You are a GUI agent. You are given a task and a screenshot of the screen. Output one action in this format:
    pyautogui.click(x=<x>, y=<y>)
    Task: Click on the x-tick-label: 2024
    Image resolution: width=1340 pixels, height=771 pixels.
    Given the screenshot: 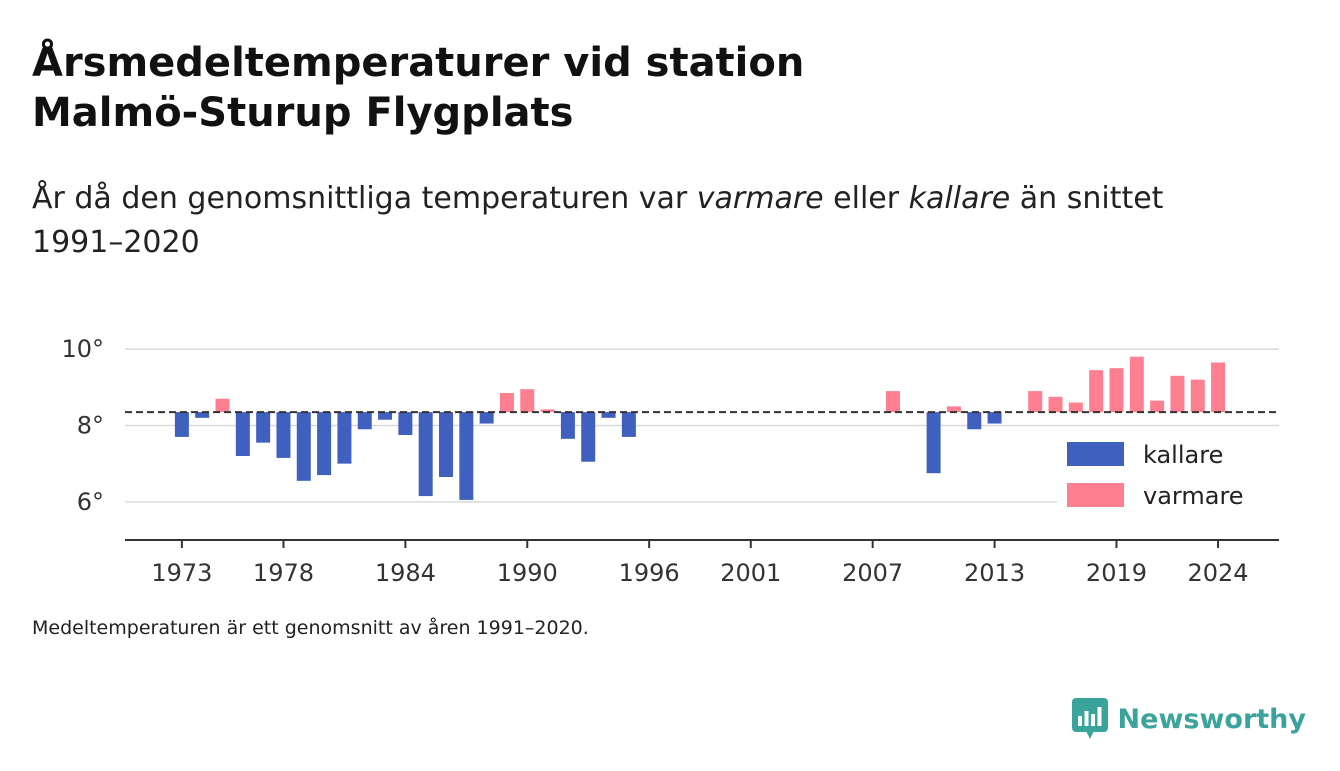 What is the action you would take?
    pyautogui.click(x=1218, y=573)
    